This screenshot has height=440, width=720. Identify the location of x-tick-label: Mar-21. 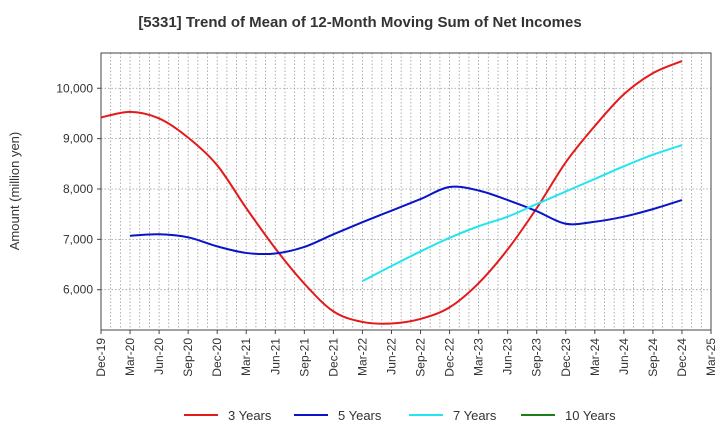
(246, 357).